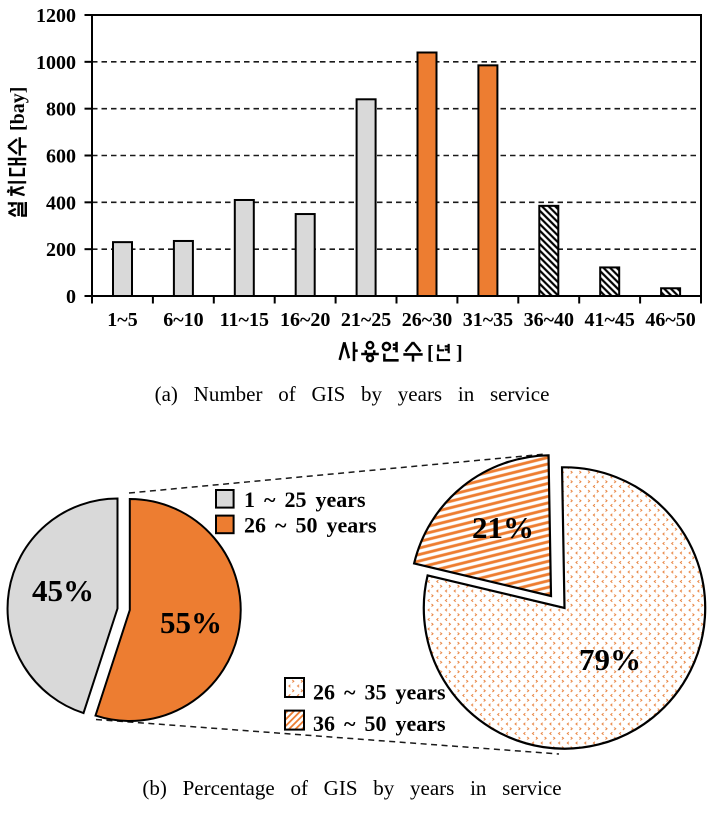  I want to click on svg-text: 16~20, so click(305, 320).